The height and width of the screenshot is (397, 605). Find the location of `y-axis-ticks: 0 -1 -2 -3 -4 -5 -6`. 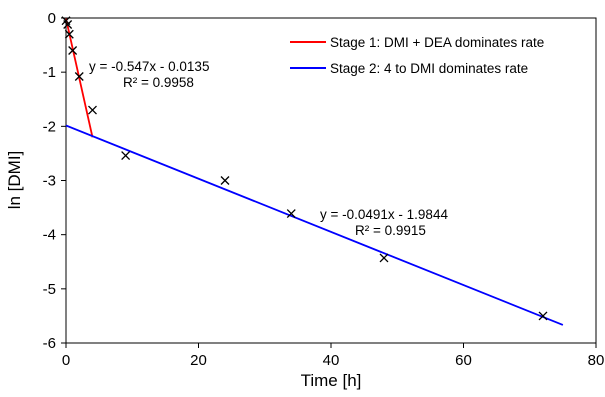

y-axis-ticks: 0 -1 -2 -3 -4 -5 -6 is located at coordinates (54, 181).